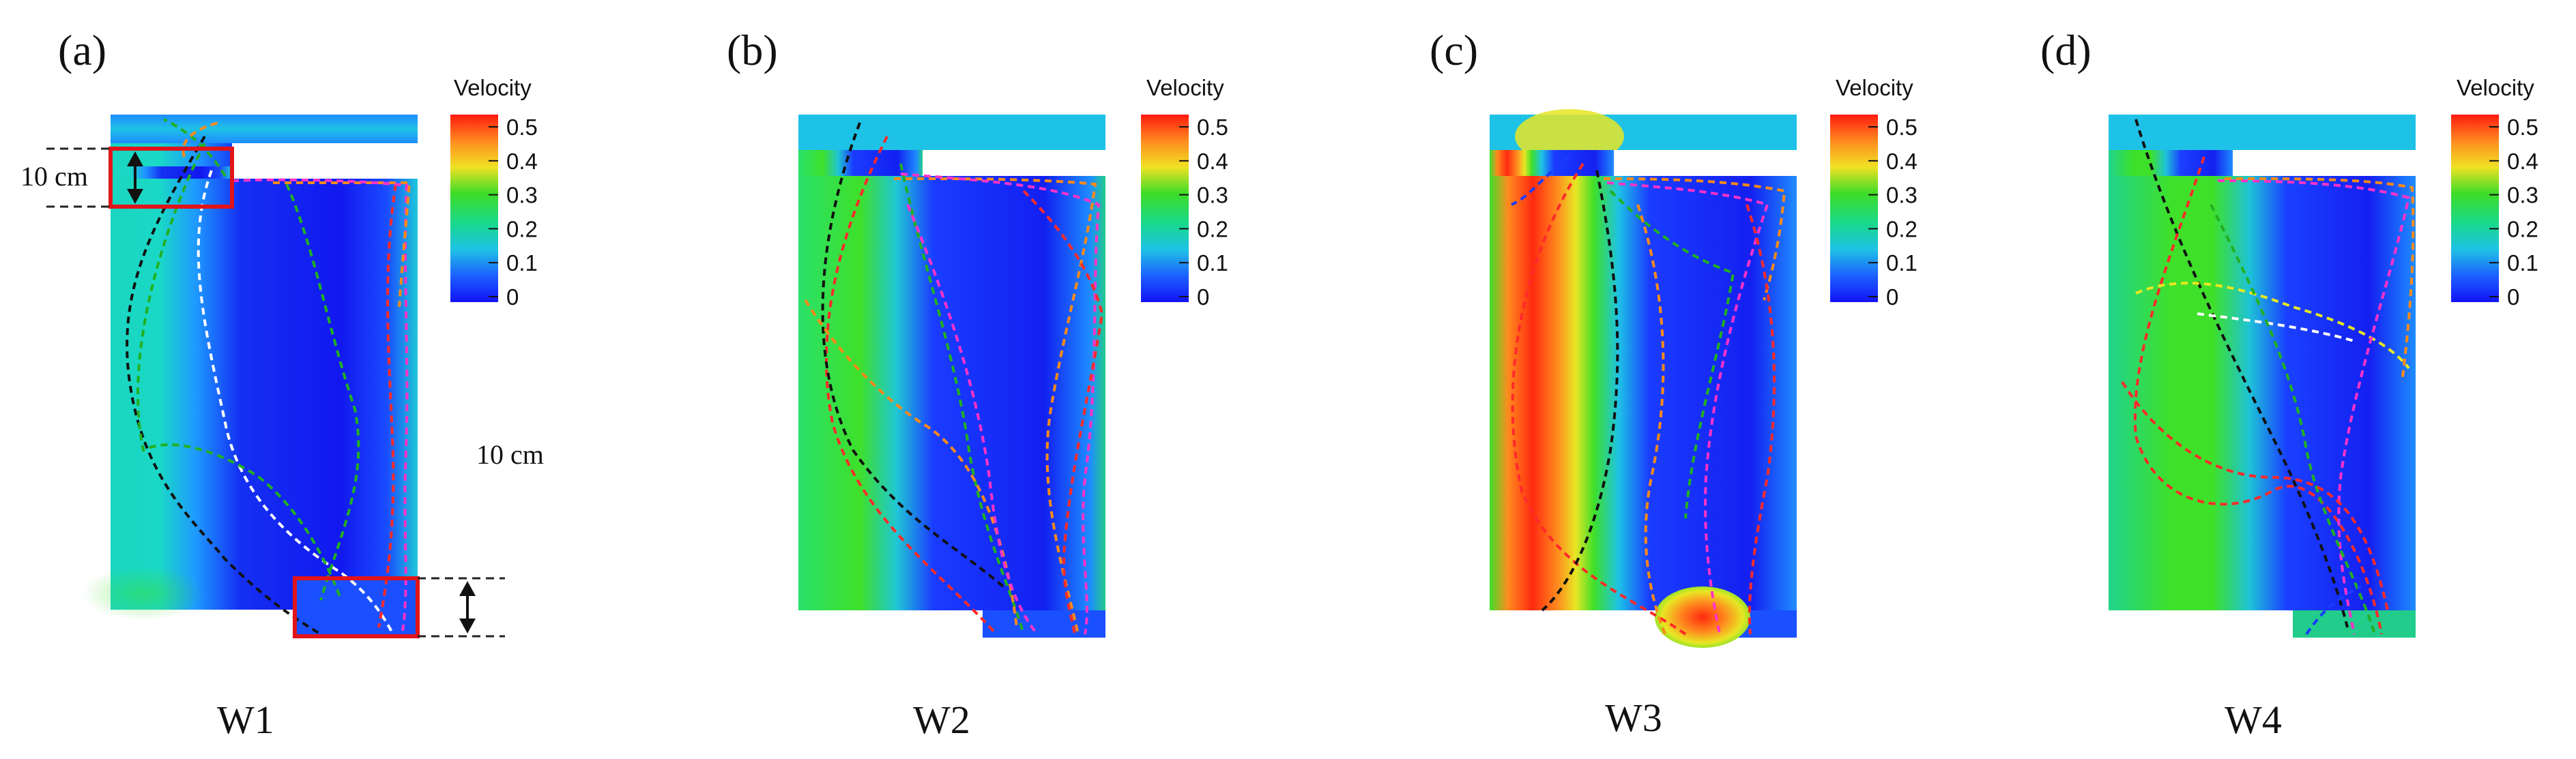  I want to click on arrow-head-down, so click(467, 626).